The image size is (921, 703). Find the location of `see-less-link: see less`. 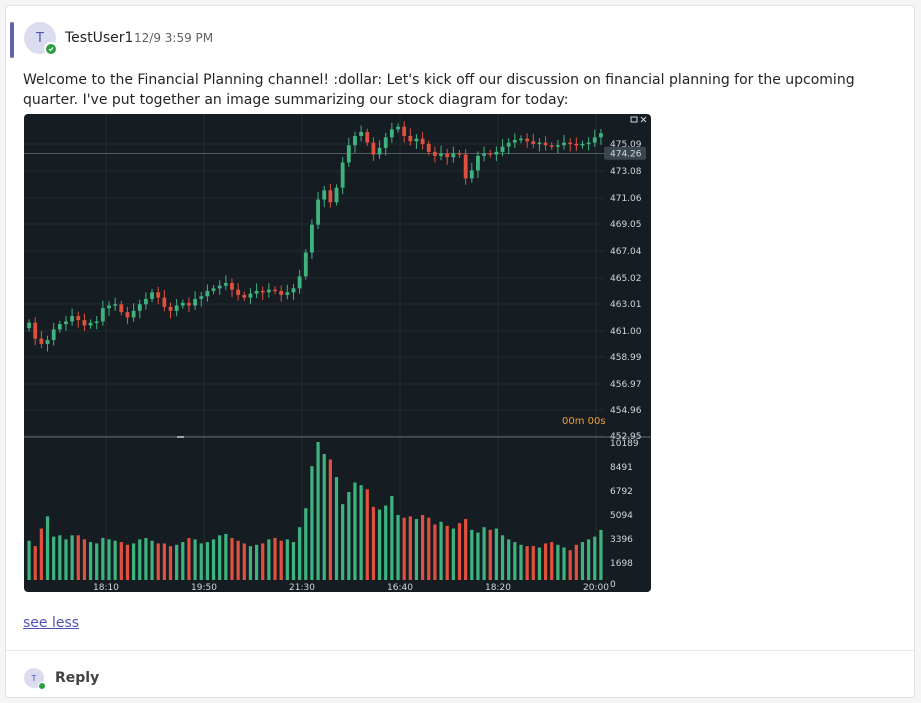

see-less-link: see less is located at coordinates (51, 623).